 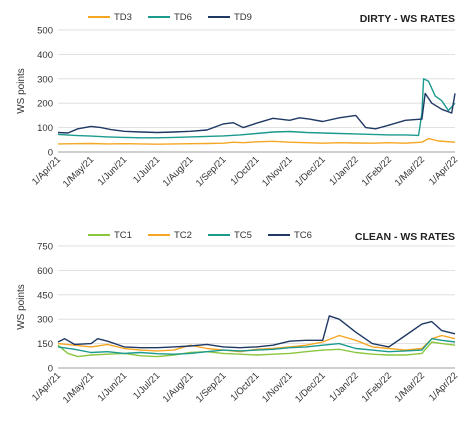 What do you see at coordinates (45, 104) in the screenshot?
I see `y-tick-label: 200` at bounding box center [45, 104].